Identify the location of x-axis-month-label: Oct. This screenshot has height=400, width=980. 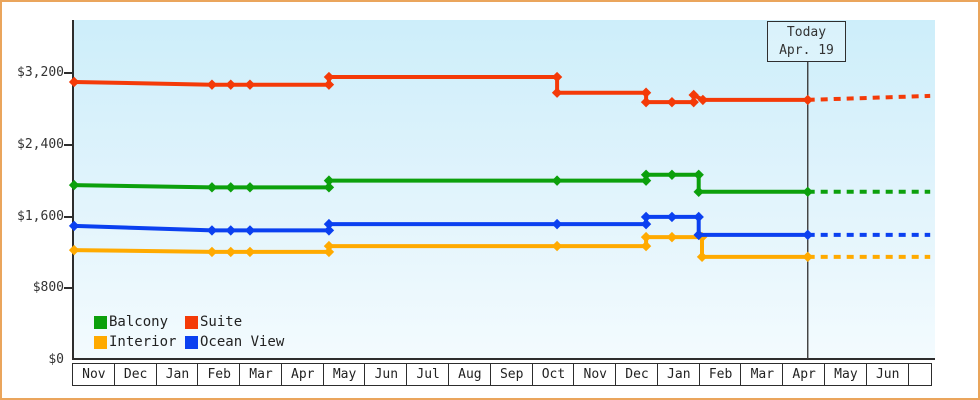
(553, 374).